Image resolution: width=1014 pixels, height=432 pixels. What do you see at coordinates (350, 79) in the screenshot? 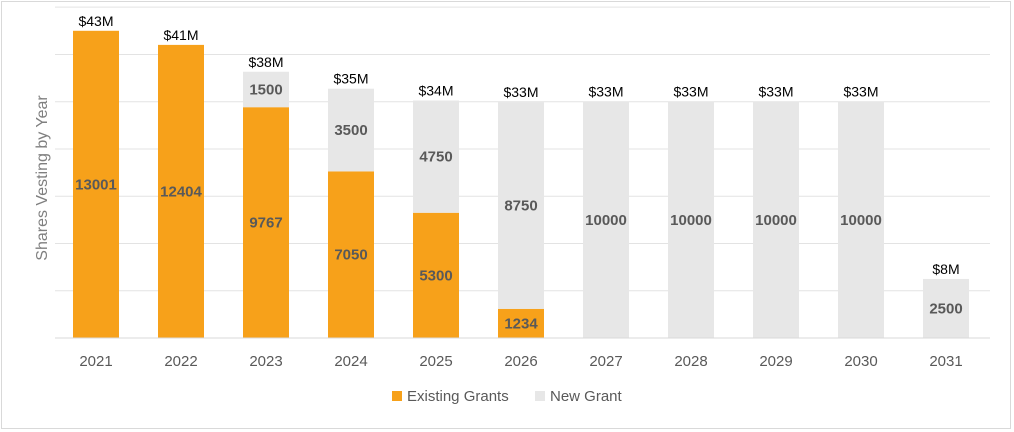
I see `total-label: $35M` at bounding box center [350, 79].